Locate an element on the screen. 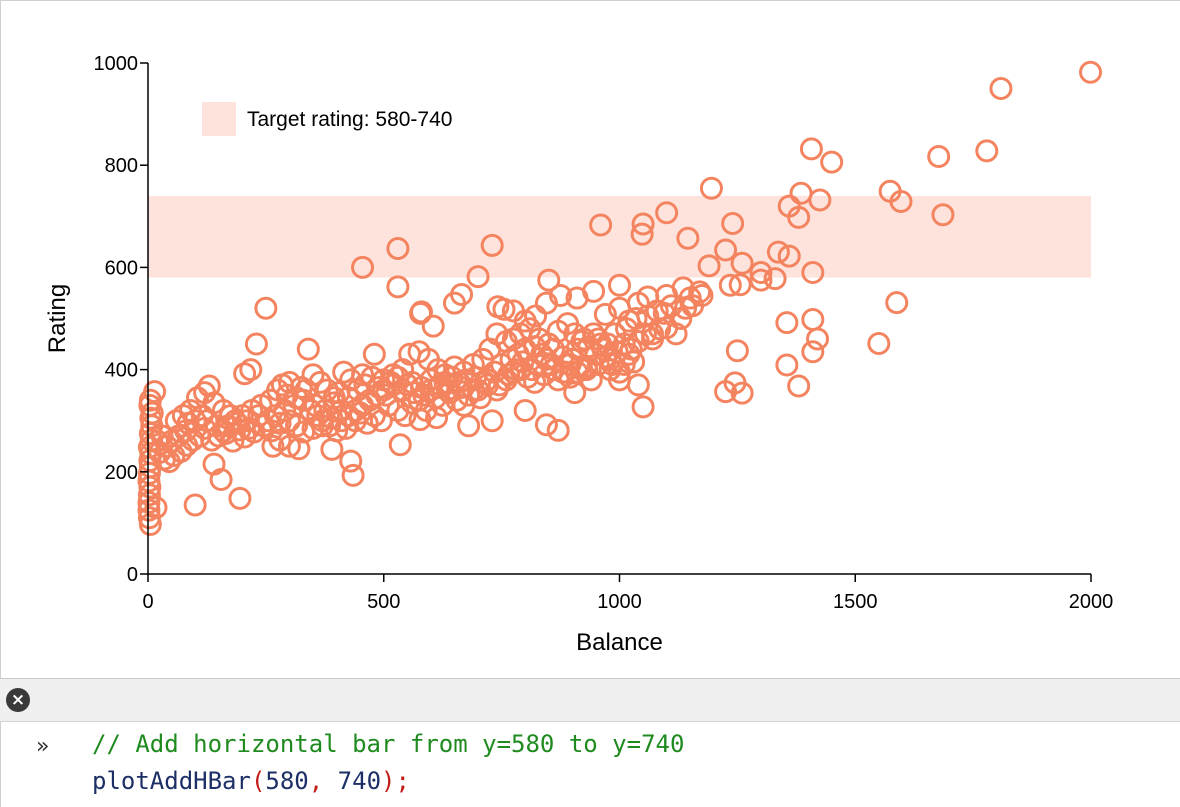 The height and width of the screenshot is (807, 1180). legend-label: Target rating: 580-740 is located at coordinates (349, 119).